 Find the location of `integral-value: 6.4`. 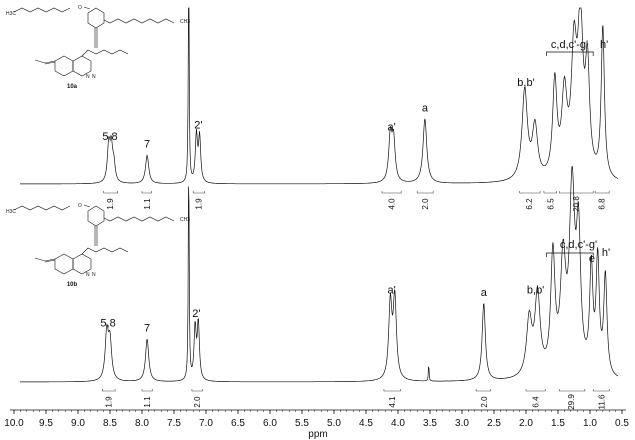

integral-value: 6.4 is located at coordinates (536, 402).